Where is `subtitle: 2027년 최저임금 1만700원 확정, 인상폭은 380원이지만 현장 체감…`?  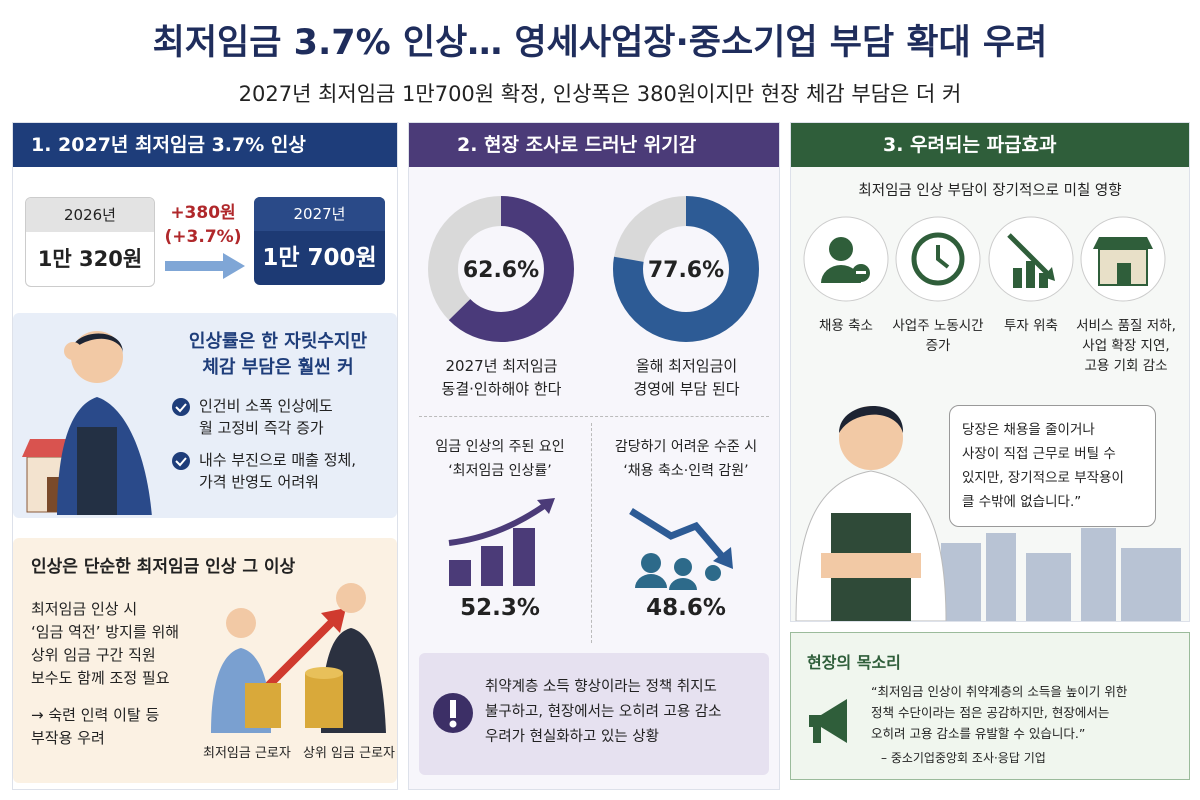 subtitle: 2027년 최저임금 1만700원 확정, 인상폭은 380원이지만 현장 체감… is located at coordinates (600, 94).